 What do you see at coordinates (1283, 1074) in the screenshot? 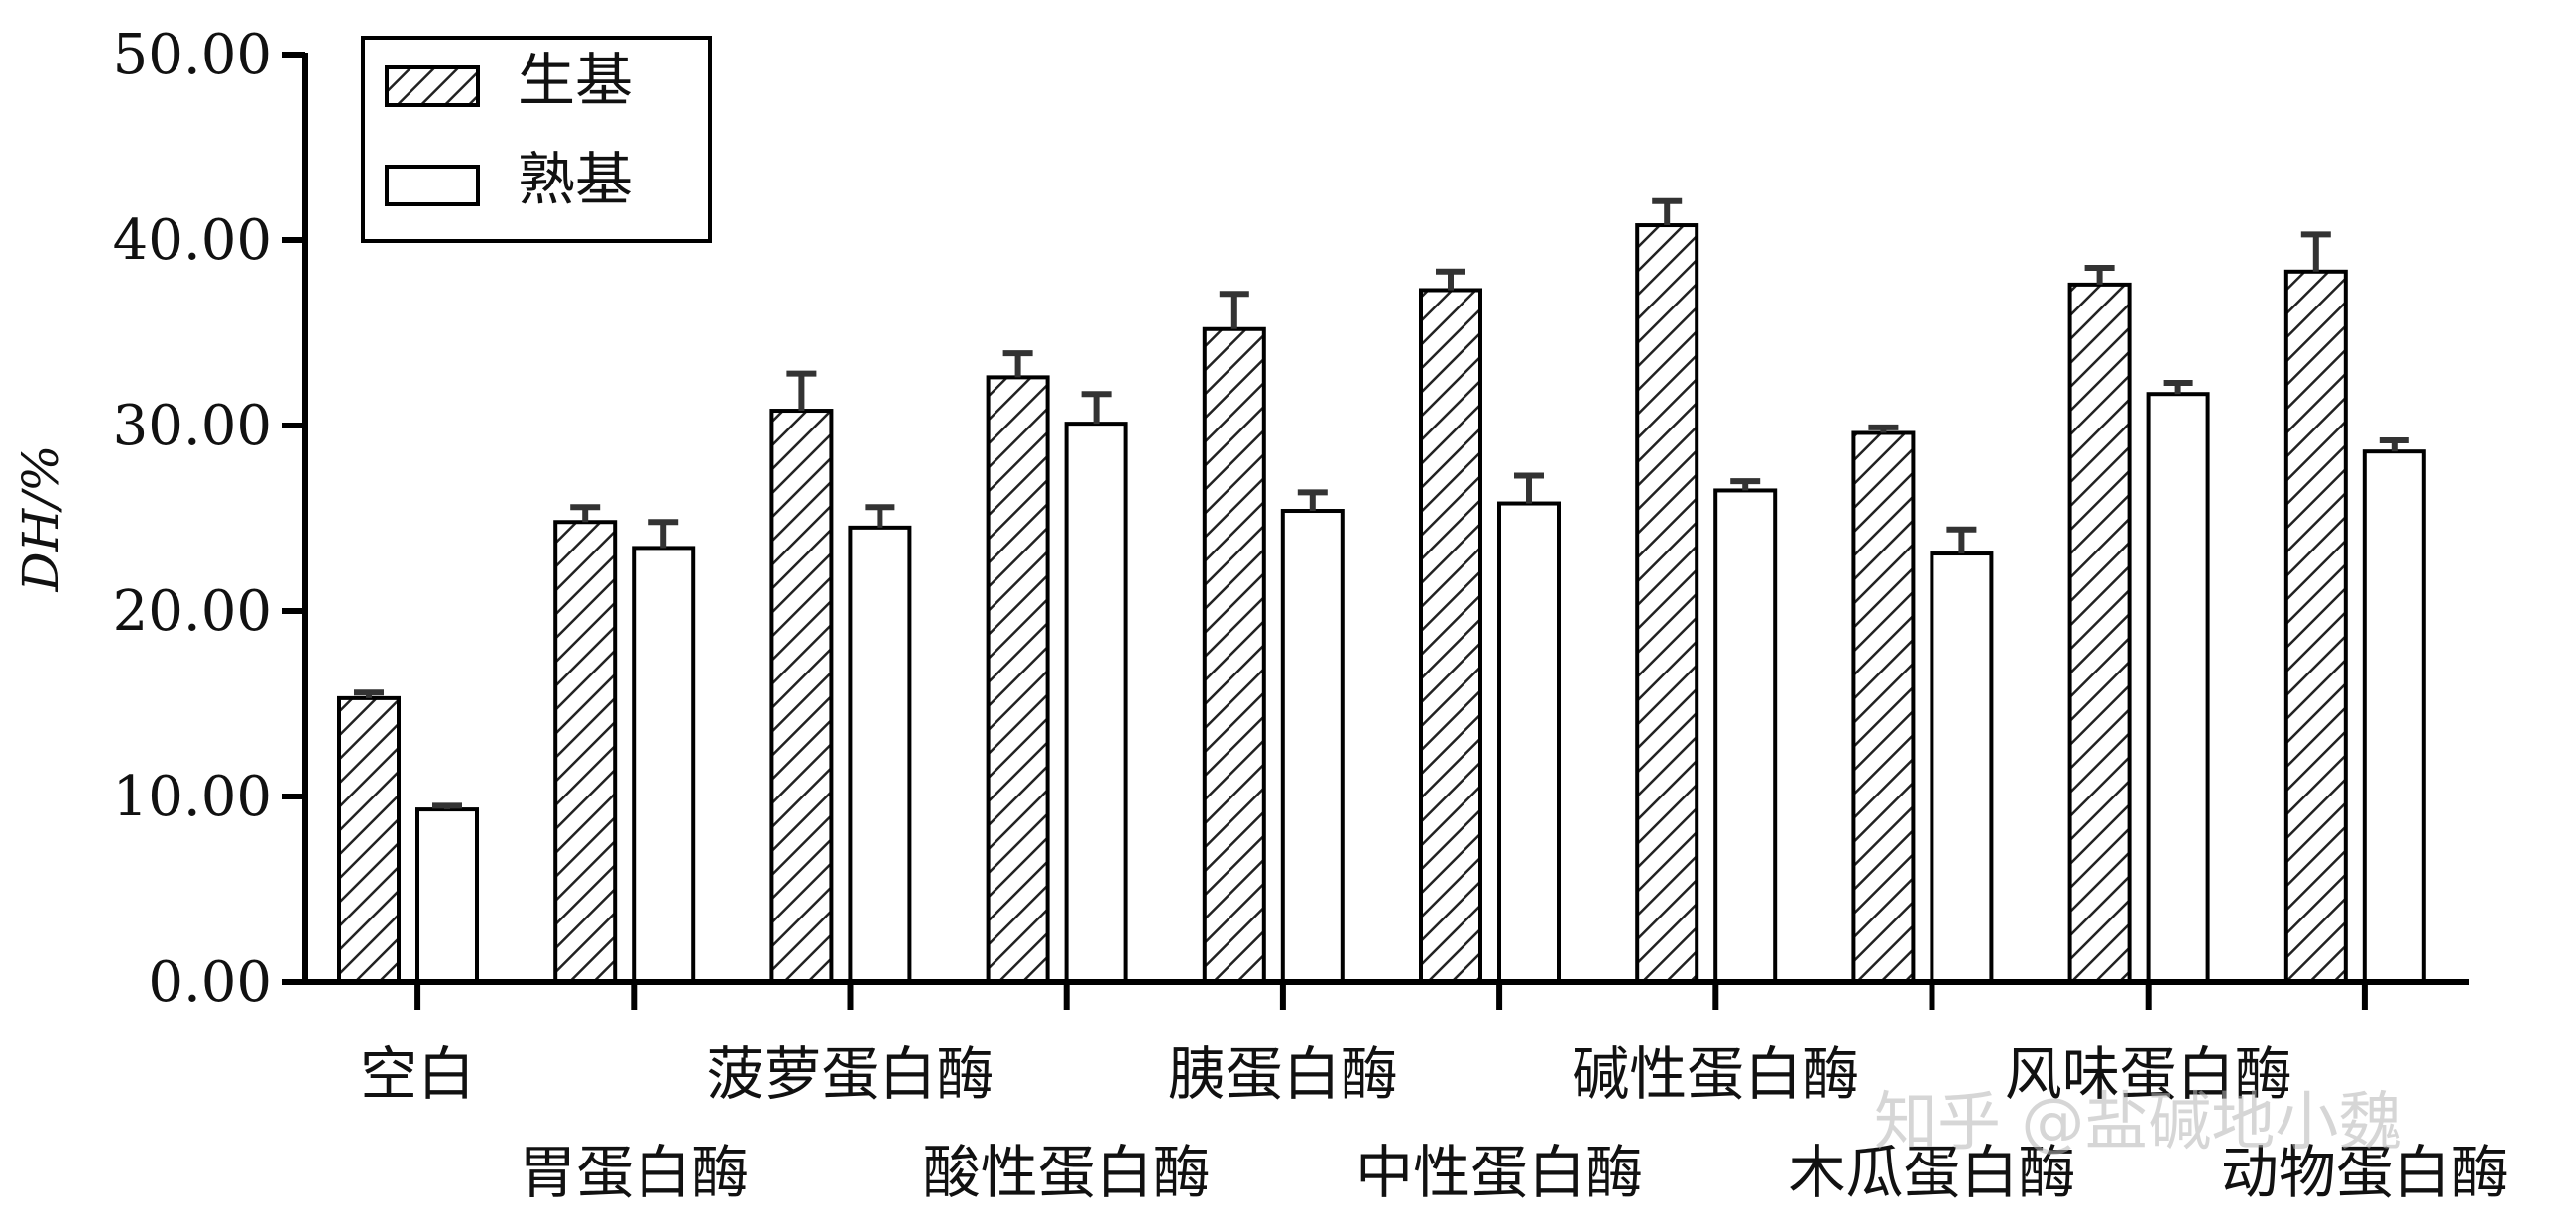
I see `x-tick-label: 胰蛋白酶` at bounding box center [1283, 1074].